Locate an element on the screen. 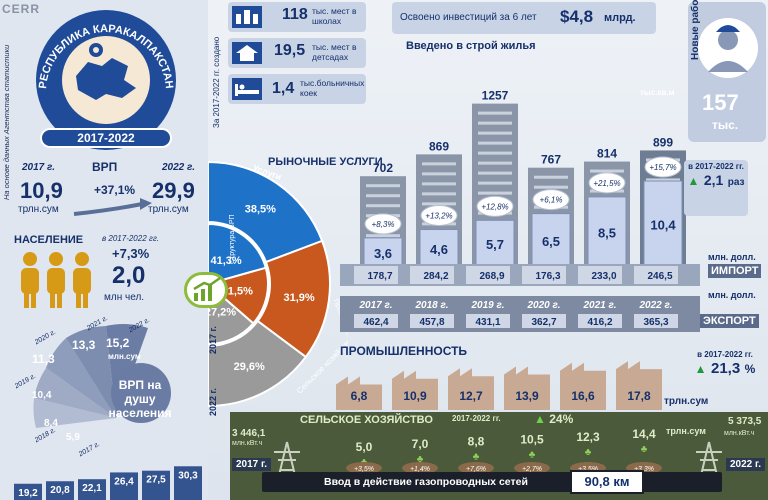 This screenshot has width=768, height=500. market-services-growth: 2,1 is located at coordinates (713, 180).